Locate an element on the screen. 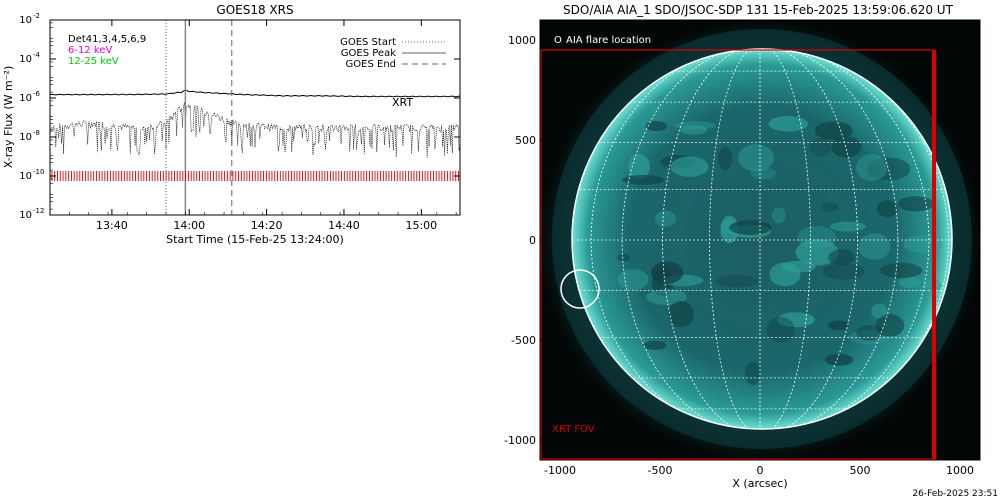 The image size is (1000, 500). goes-x-tick-label: 13:40 is located at coordinates (112, 225).